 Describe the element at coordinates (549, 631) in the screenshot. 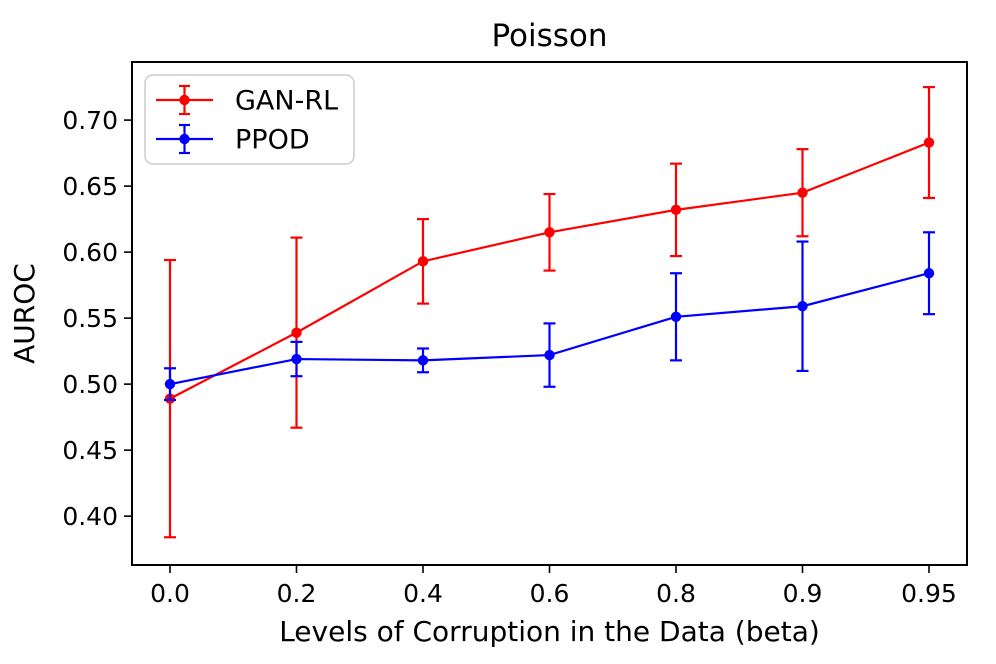

I see `x-axis-label: Levels of Corruption in the Data (beta)` at that location.